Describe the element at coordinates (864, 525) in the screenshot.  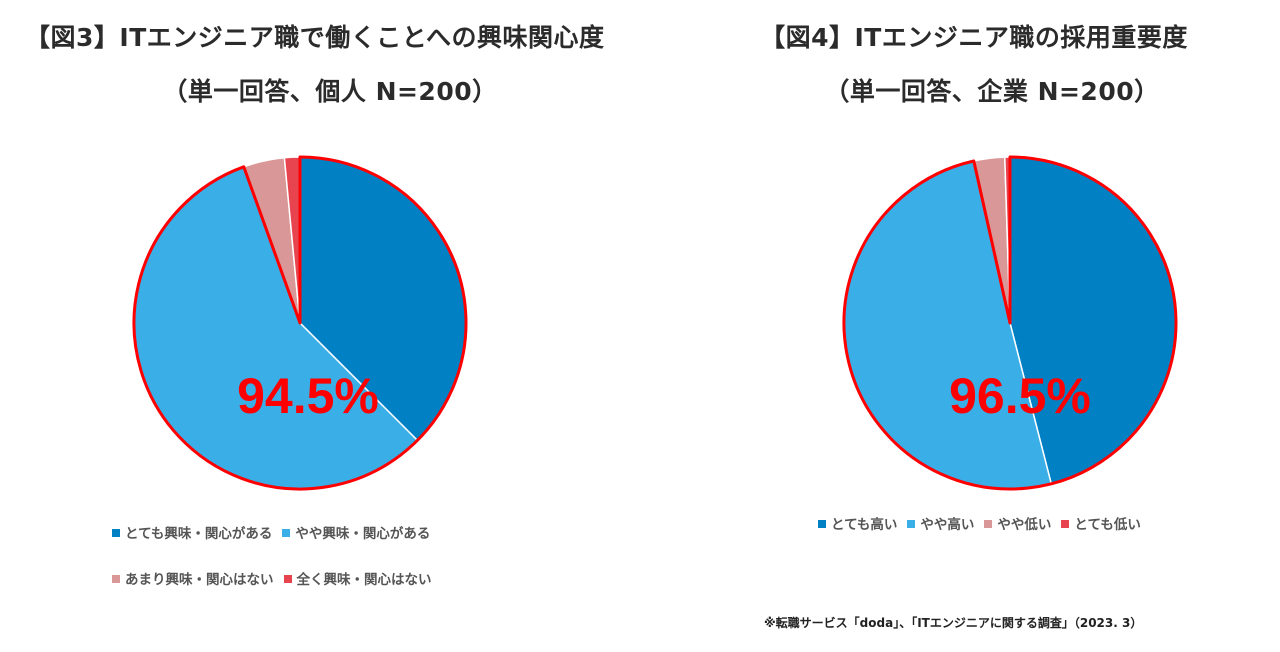
I see `legend-label: とても高い` at that location.